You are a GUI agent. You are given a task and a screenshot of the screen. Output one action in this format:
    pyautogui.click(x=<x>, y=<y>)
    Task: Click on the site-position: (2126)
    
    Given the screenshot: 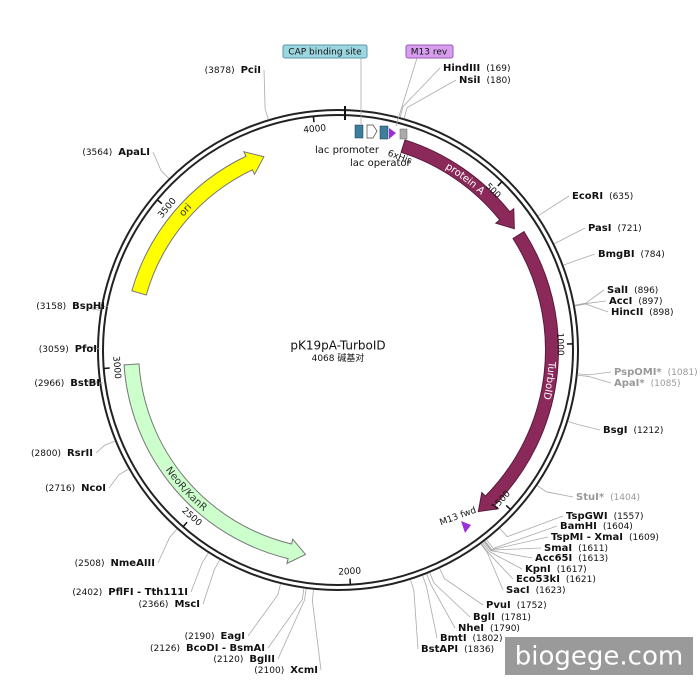 What is the action you would take?
    pyautogui.click(x=165, y=649)
    